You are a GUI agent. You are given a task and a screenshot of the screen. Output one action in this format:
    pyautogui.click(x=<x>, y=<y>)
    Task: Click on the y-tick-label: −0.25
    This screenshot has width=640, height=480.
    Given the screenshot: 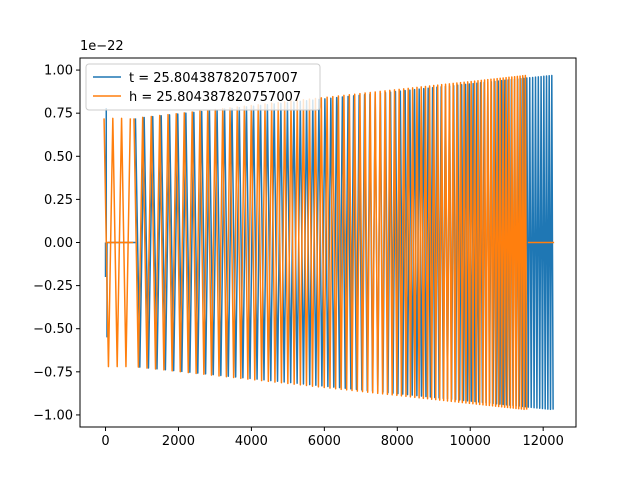 What is the action you would take?
    pyautogui.click(x=53, y=286)
    